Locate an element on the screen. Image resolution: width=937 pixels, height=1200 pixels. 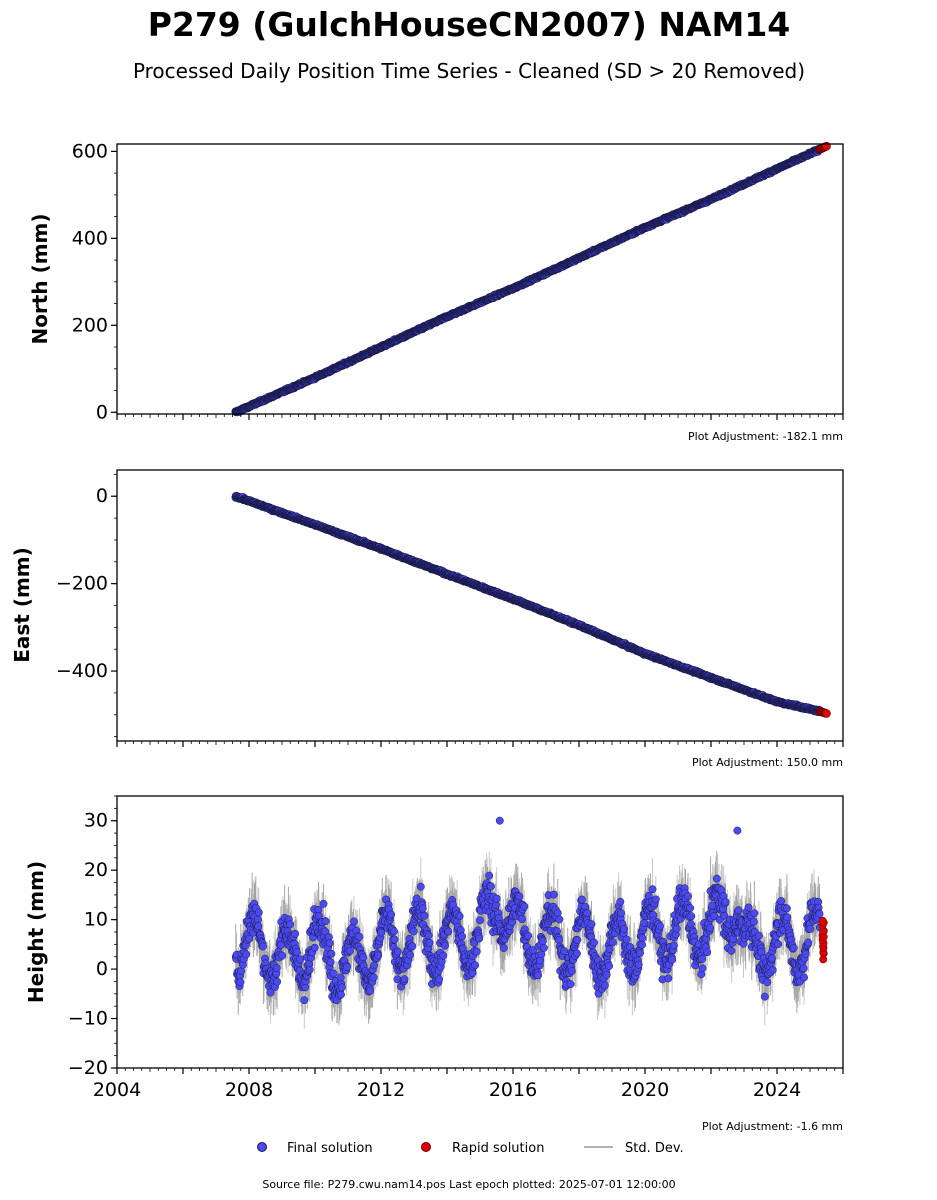
y-tick-label: 200 is located at coordinates (90, 325).